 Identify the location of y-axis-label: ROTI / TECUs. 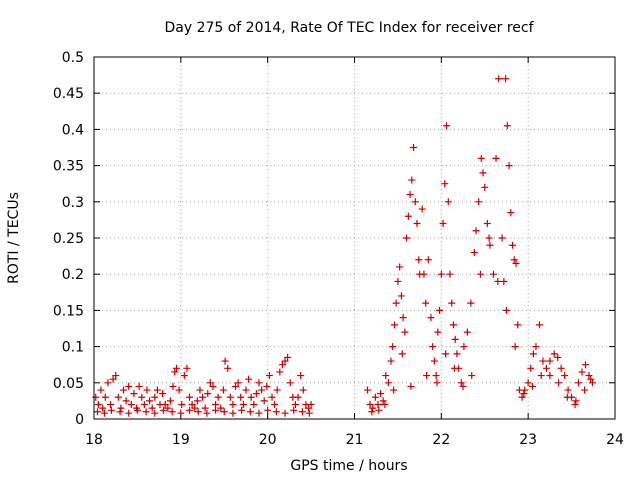
(14, 238).